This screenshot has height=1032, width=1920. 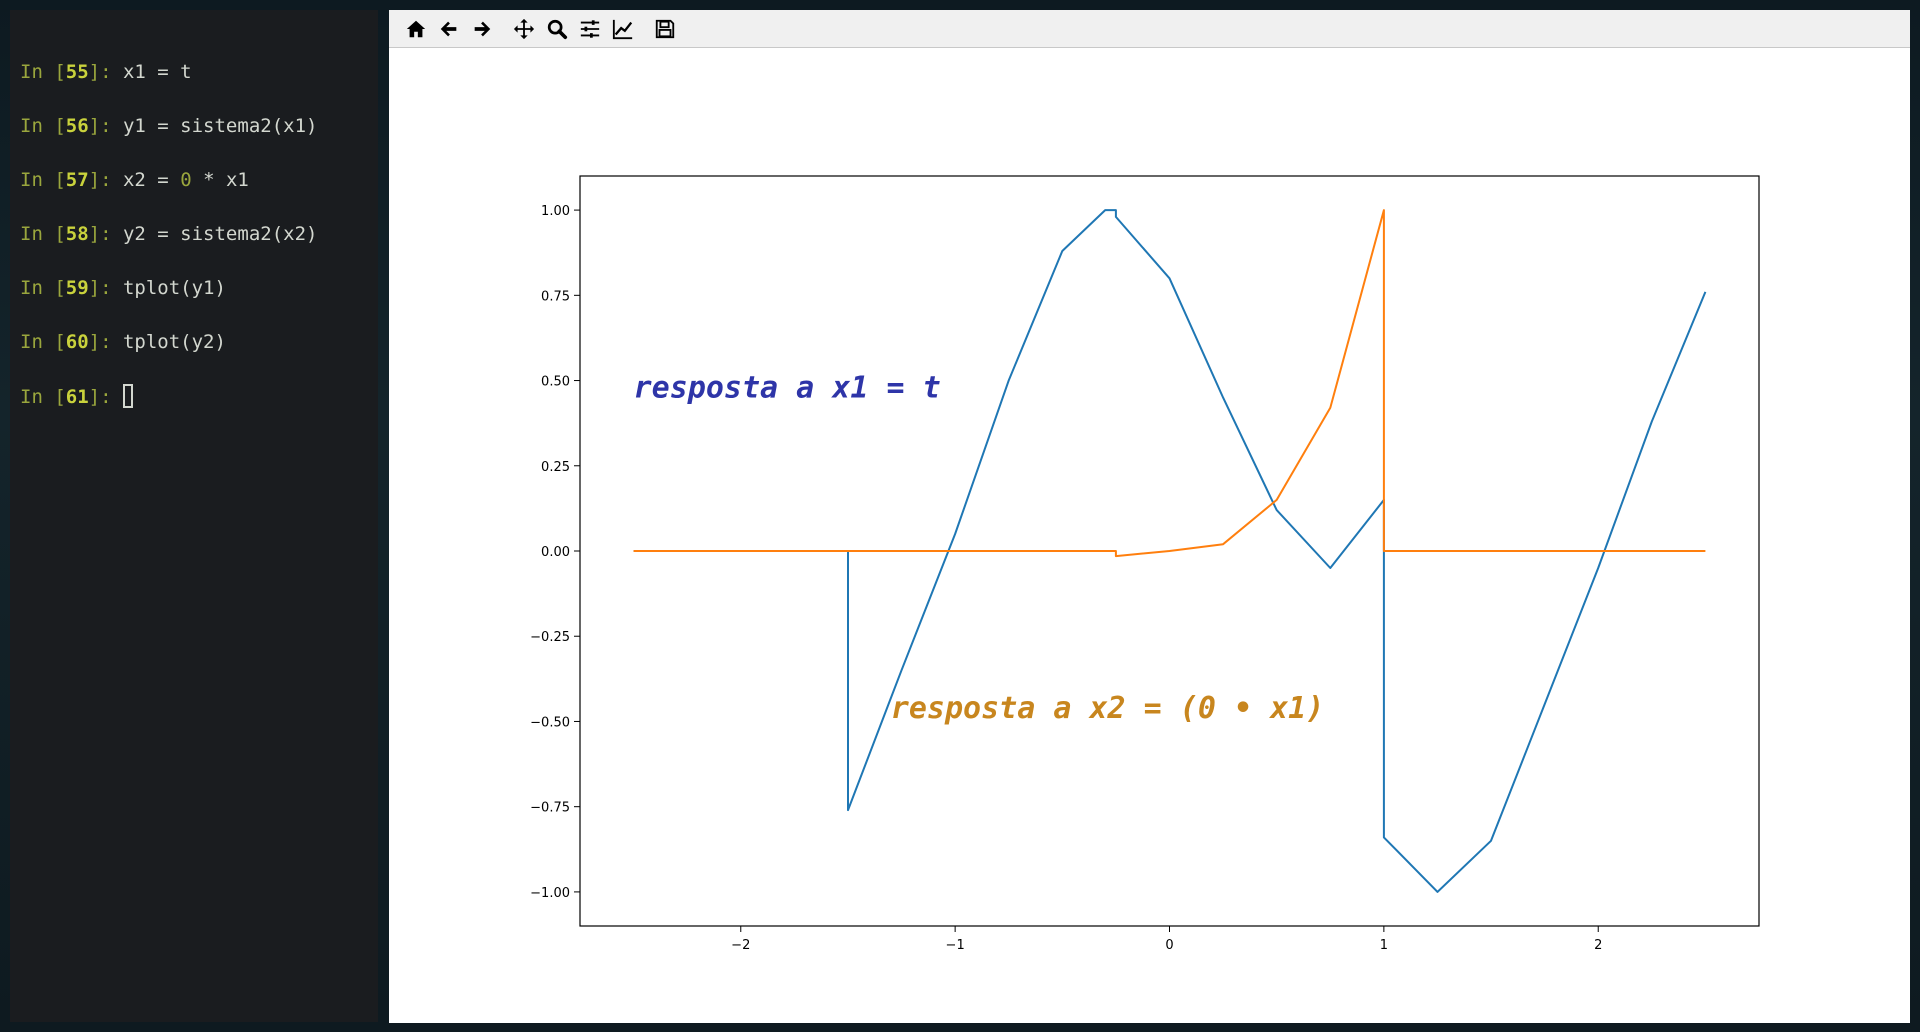 I want to click on terminal-line: In [59]: tplot(y1), so click(x=194, y=303).